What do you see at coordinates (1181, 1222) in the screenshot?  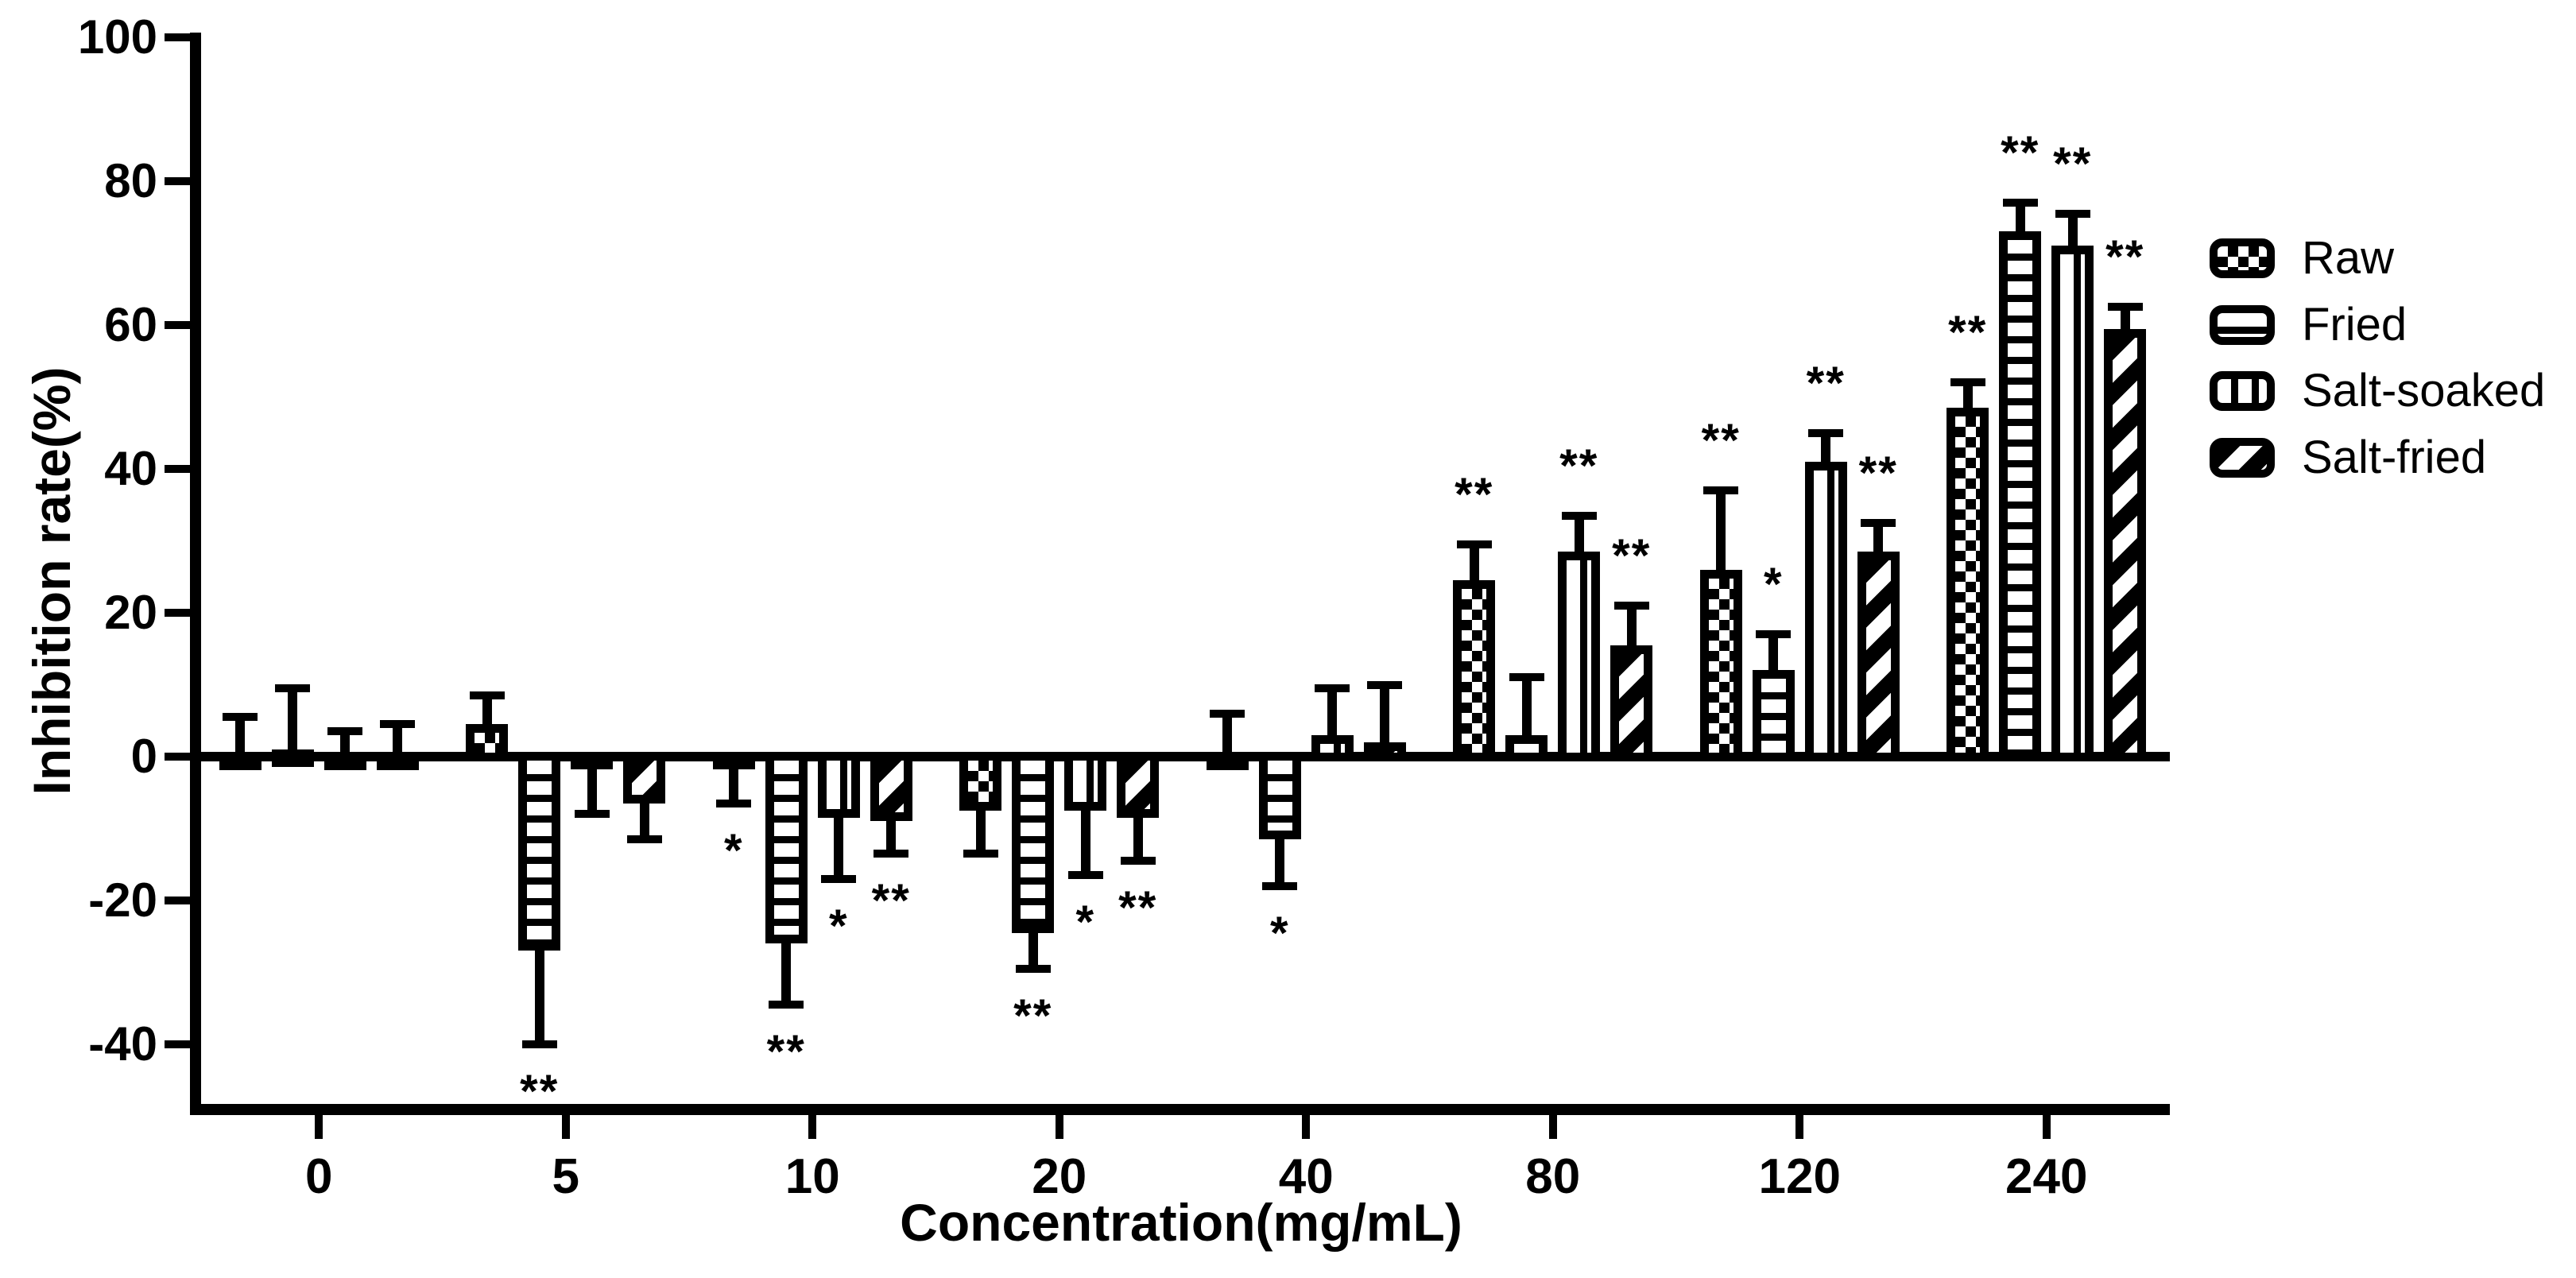 I see `x-axis-title: Concentration(mg/mL)` at bounding box center [1181, 1222].